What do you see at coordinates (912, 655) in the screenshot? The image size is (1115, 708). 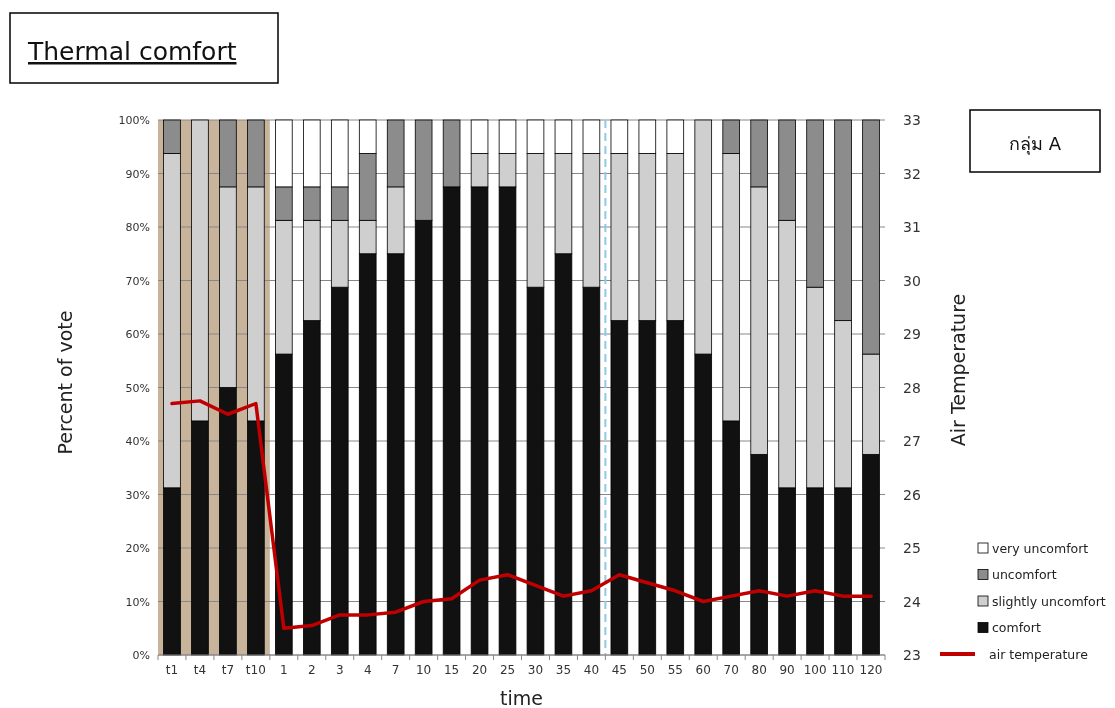 I see `y2-tick-label: 23` at bounding box center [912, 655].